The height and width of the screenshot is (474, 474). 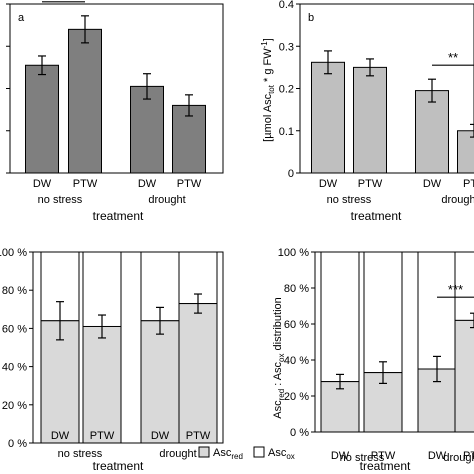 What do you see at coordinates (291, 174) in the screenshot?
I see `y-tick-label-b: 0` at bounding box center [291, 174].